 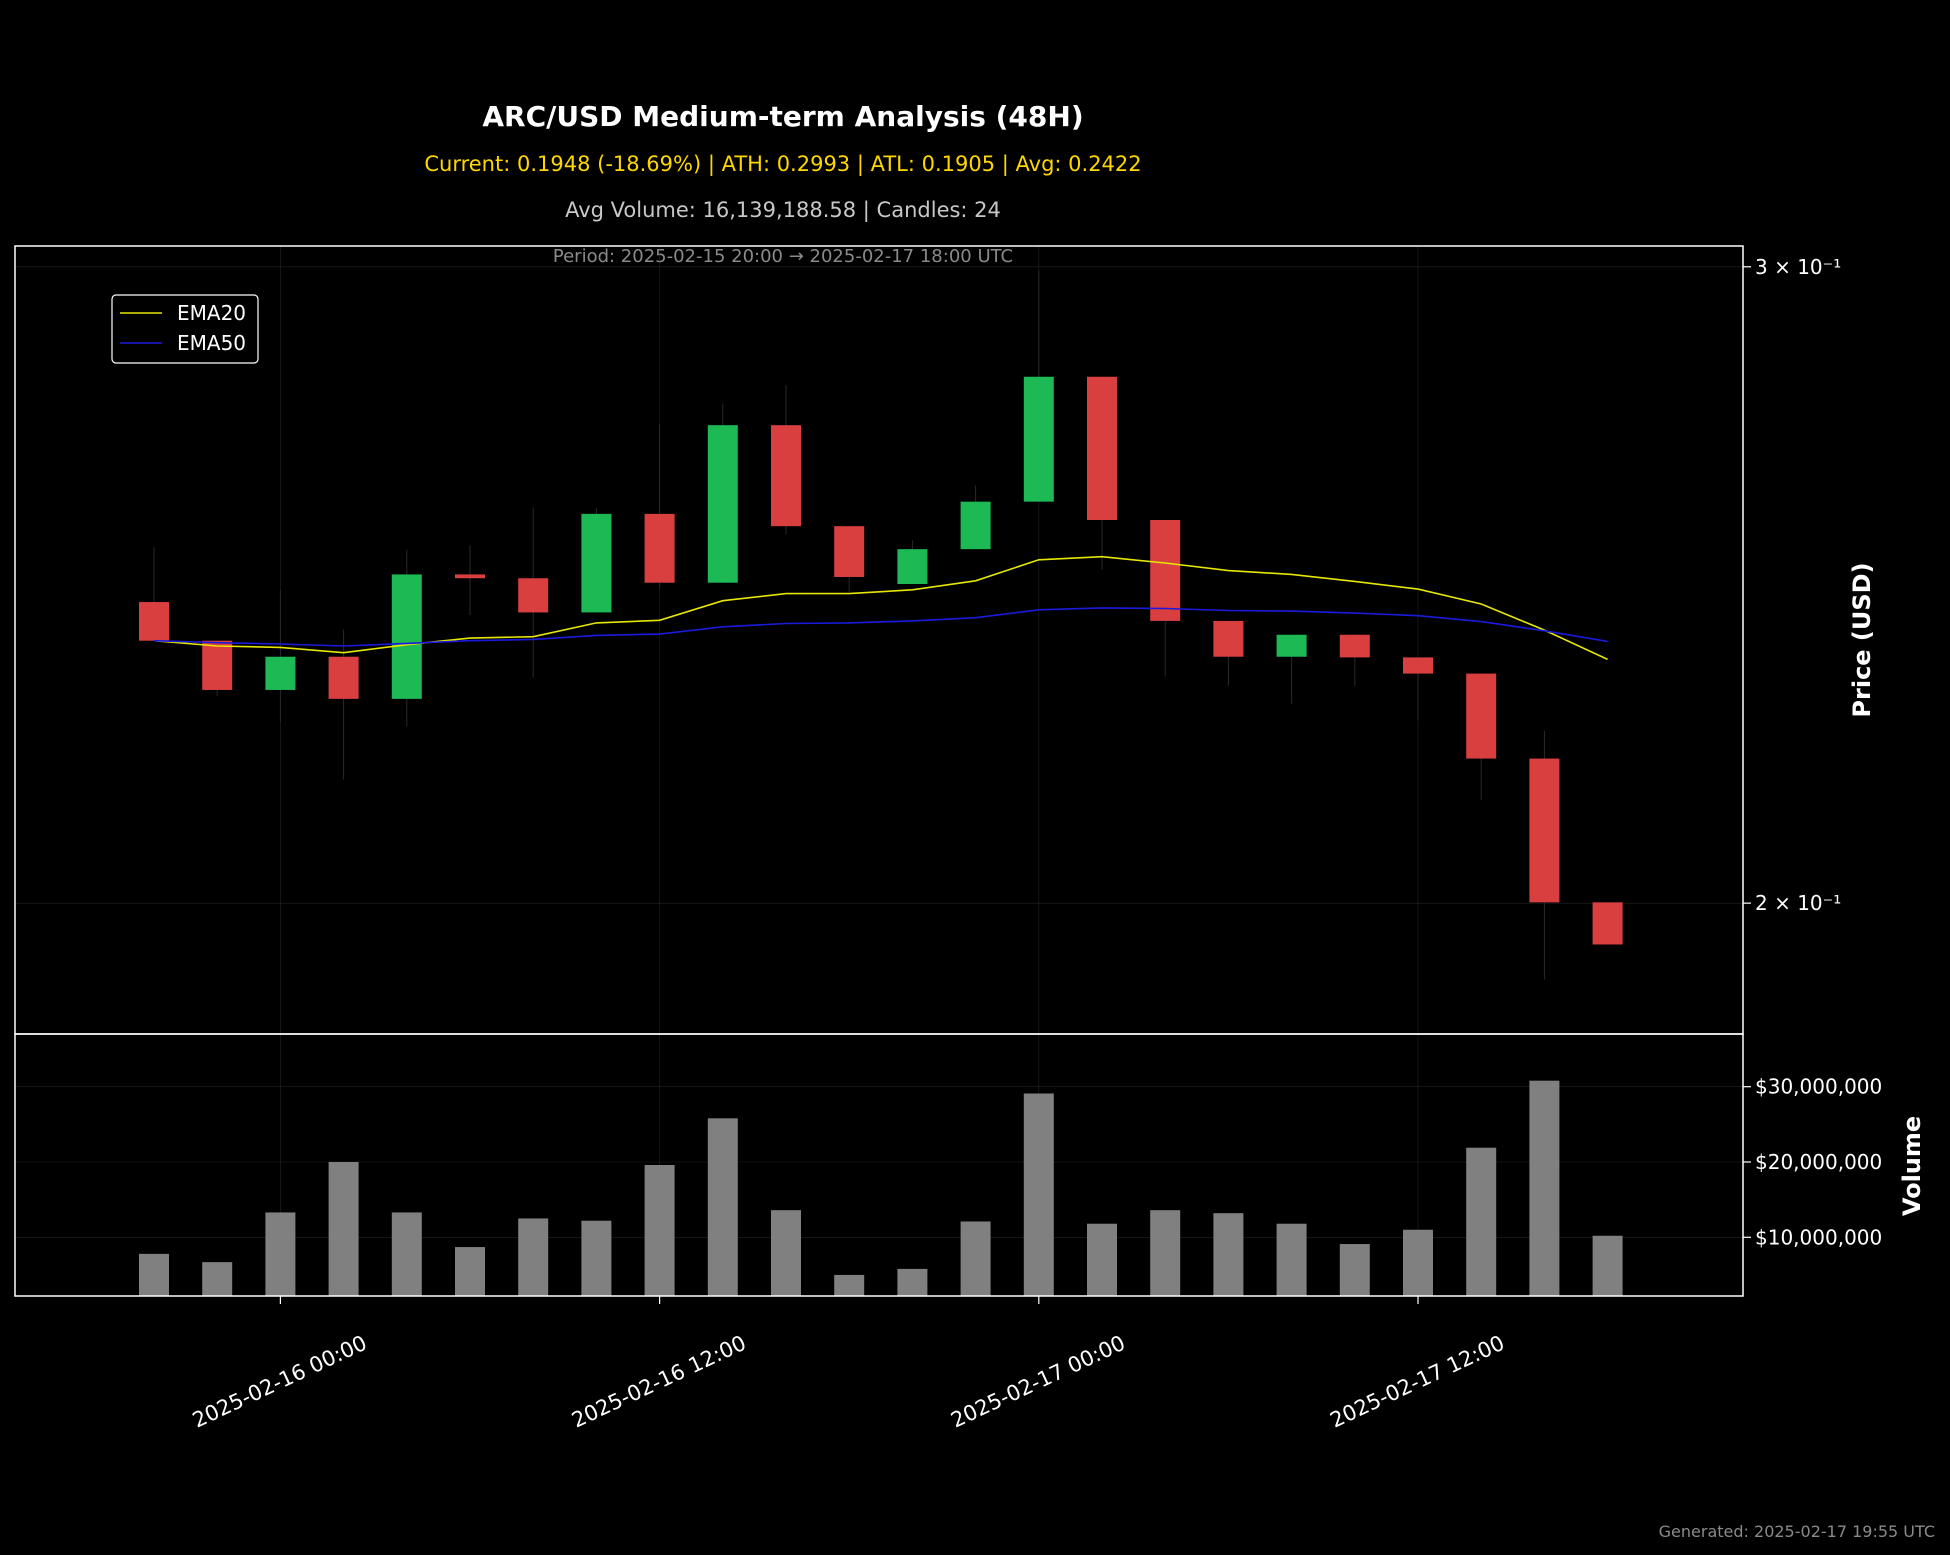 I want to click on chart-title: ARC/USD Medium-term Analysis (48H), so click(x=782, y=116).